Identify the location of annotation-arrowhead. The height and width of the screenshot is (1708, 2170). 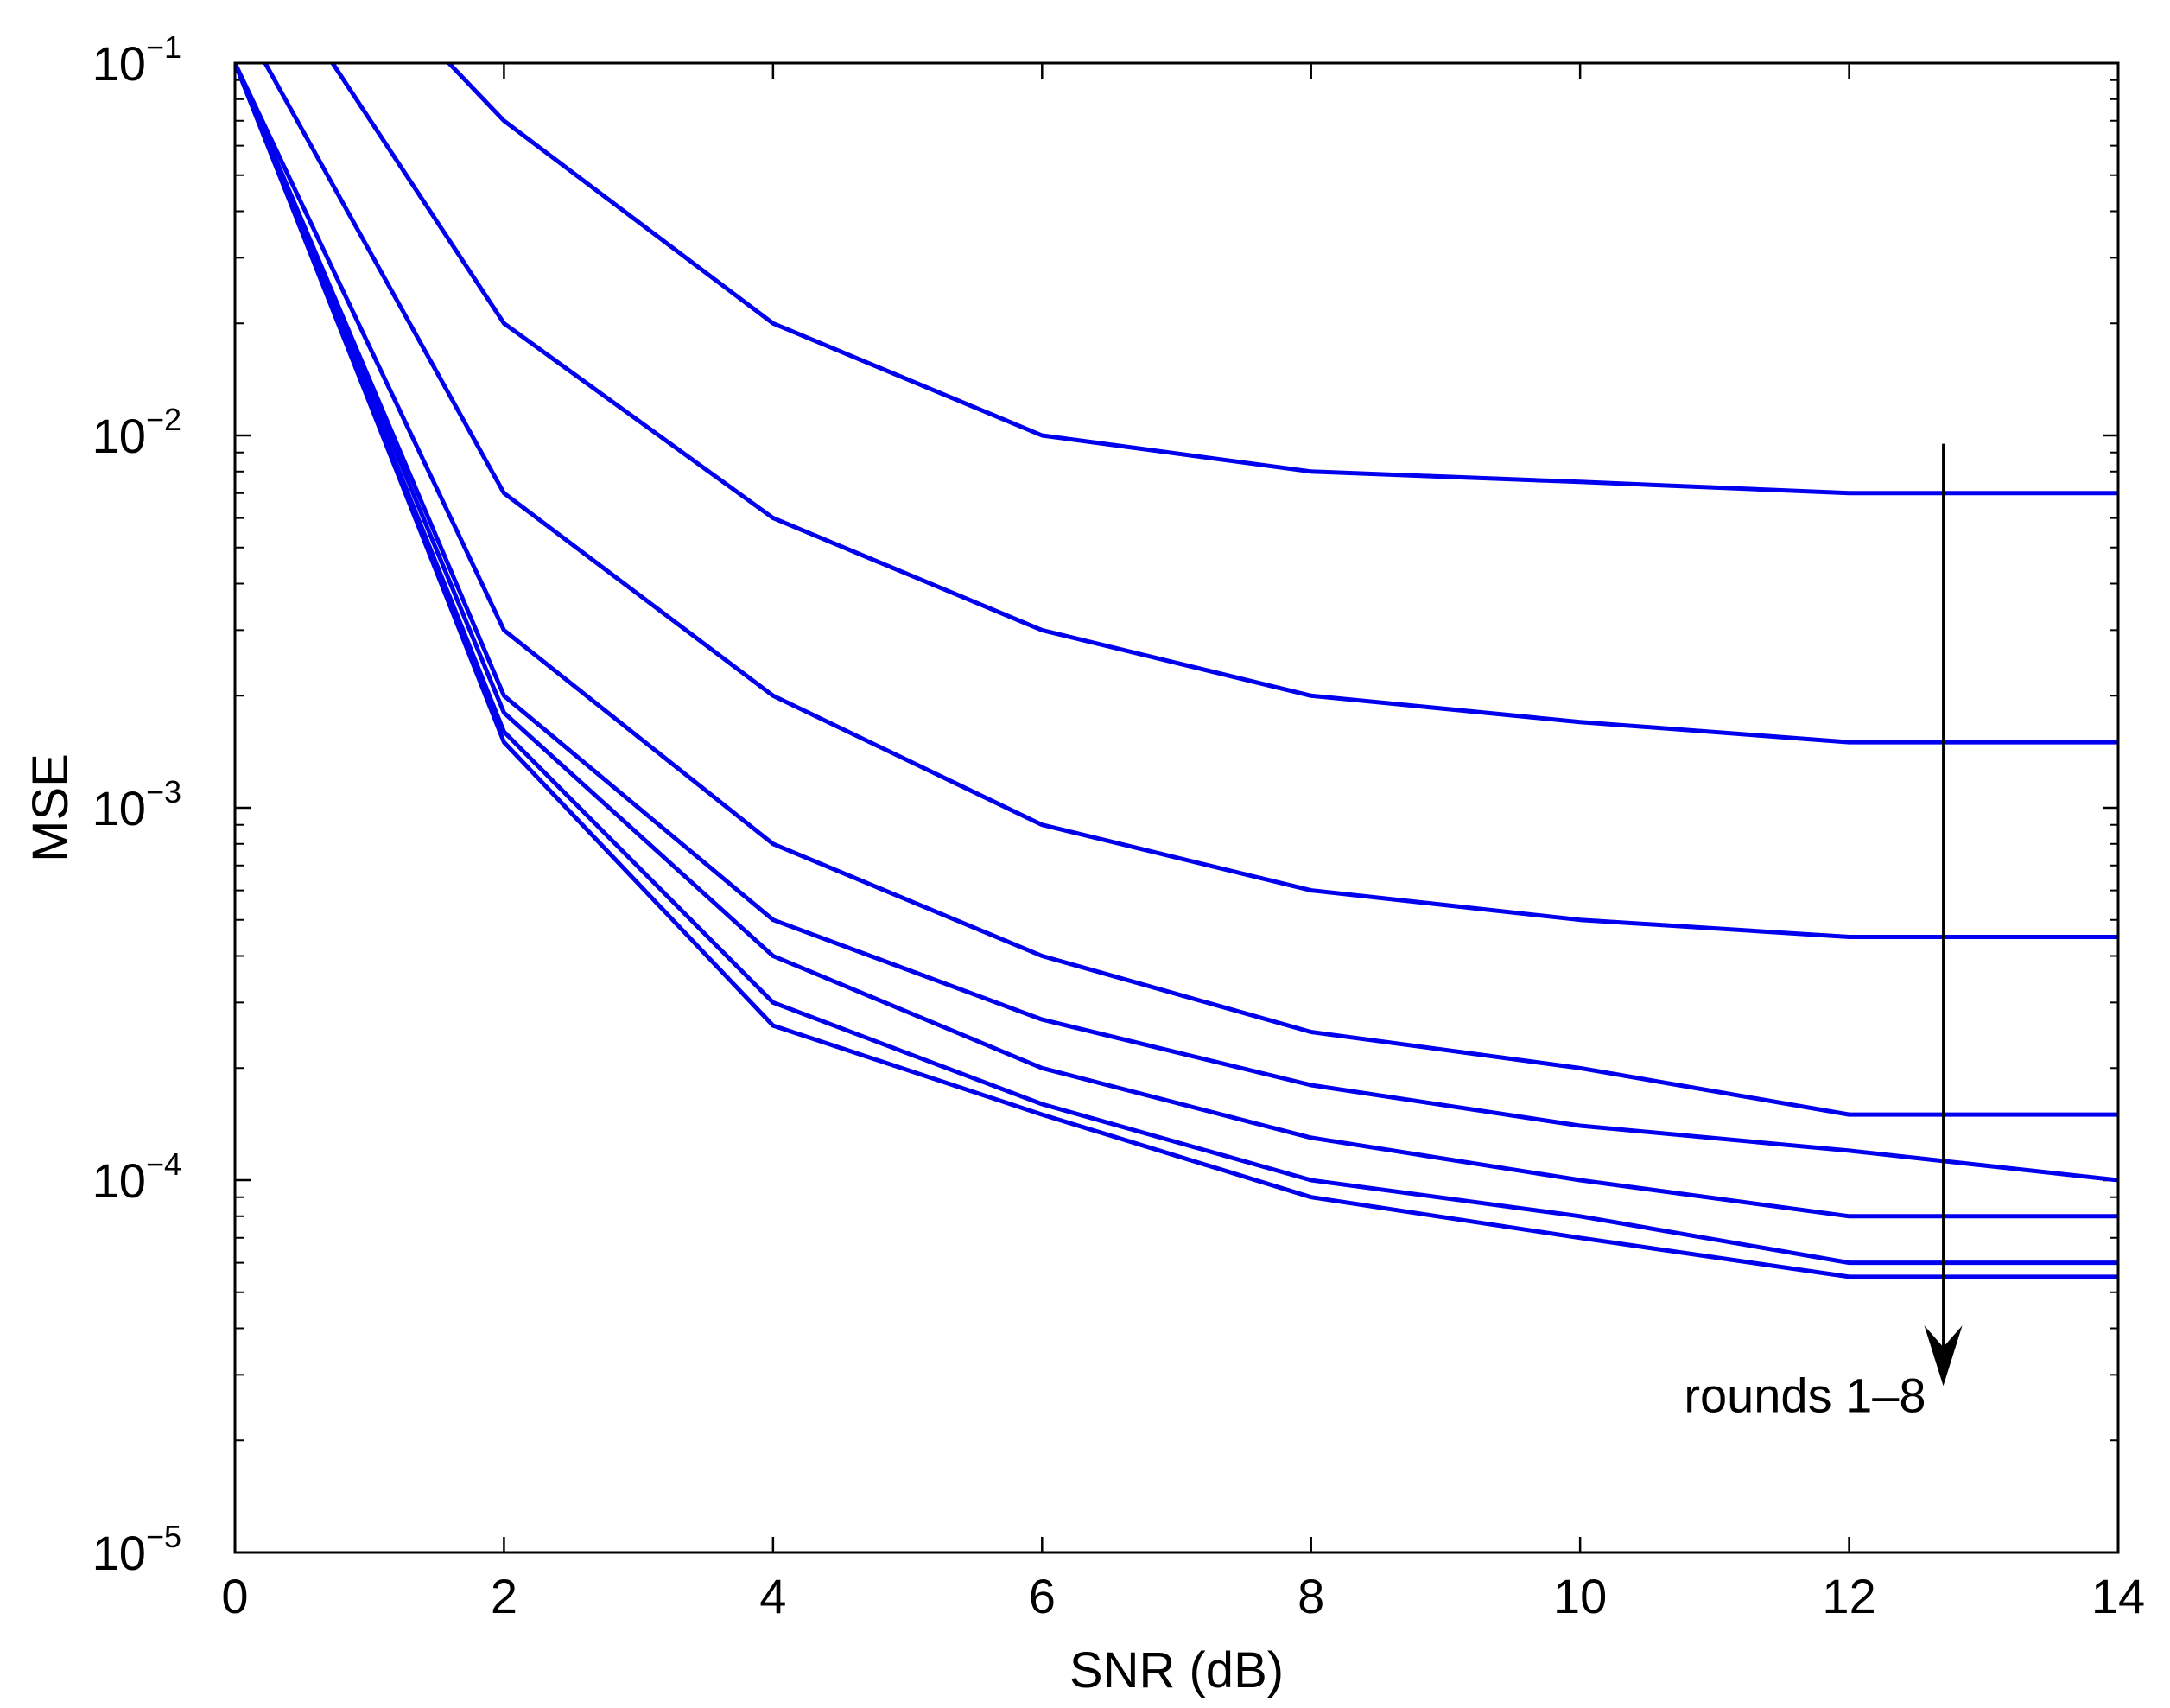
(1943, 1356).